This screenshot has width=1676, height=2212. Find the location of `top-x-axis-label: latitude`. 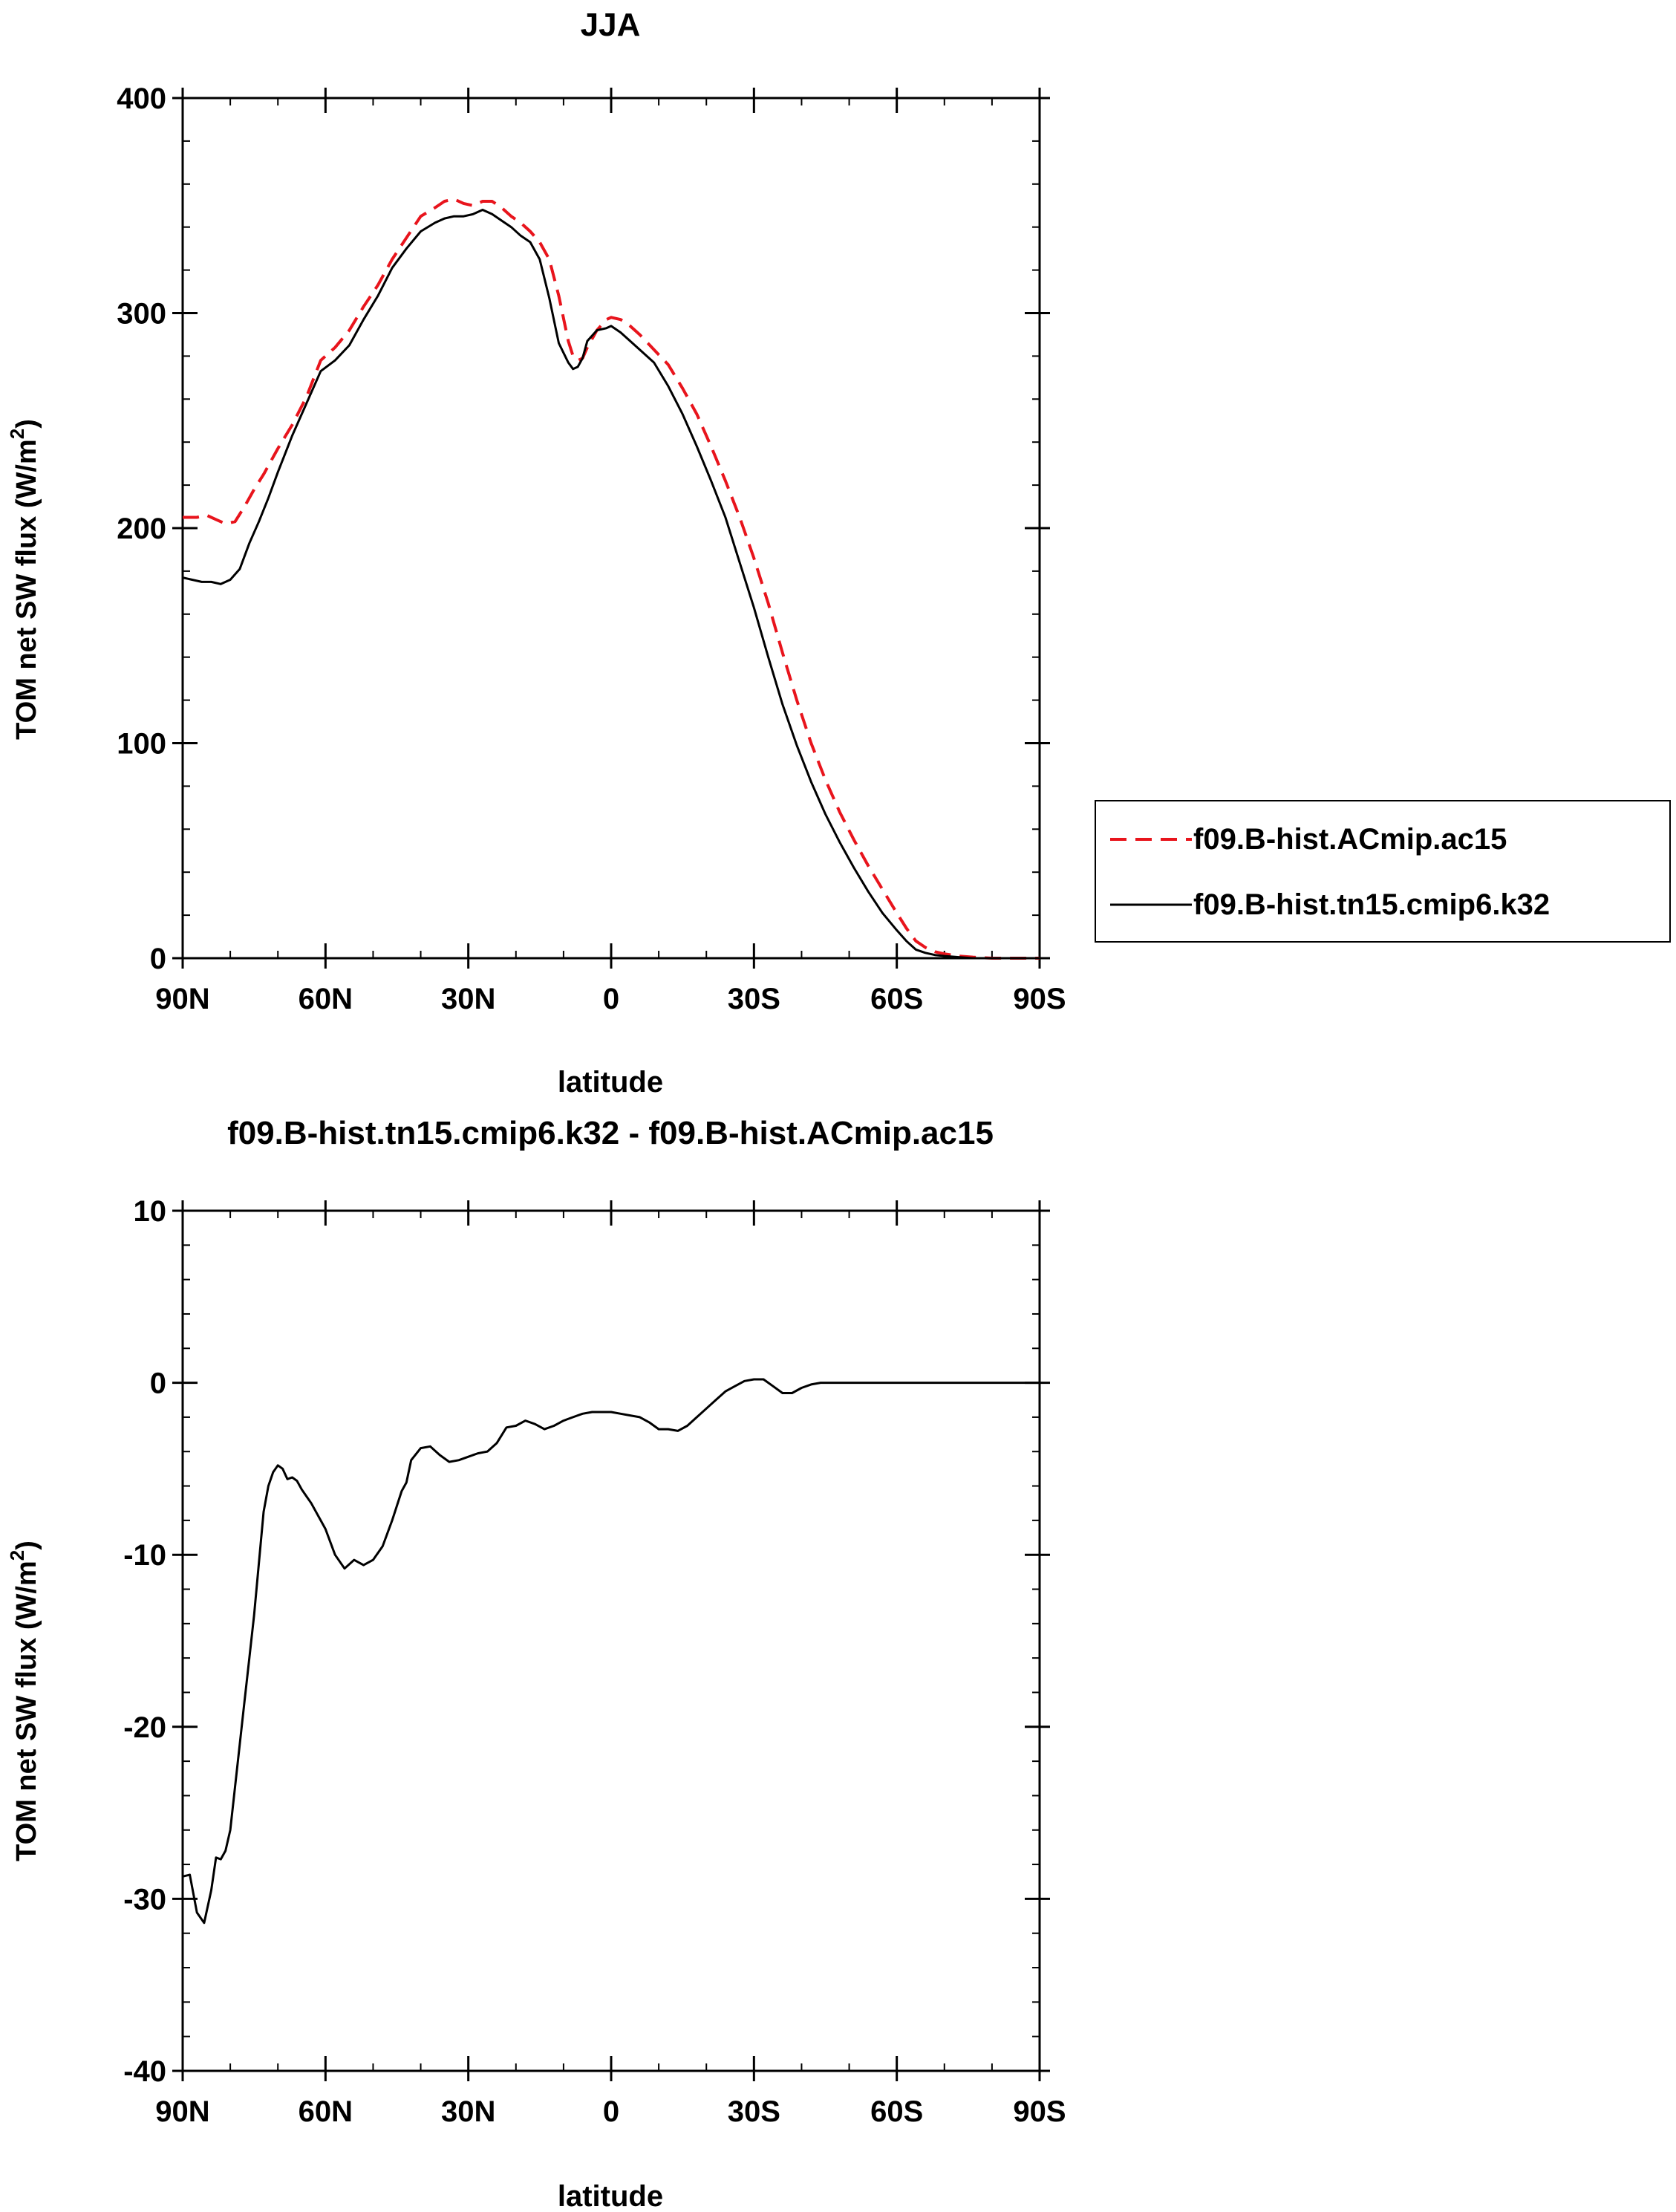

top-x-axis-label: latitude is located at coordinates (610, 1082).